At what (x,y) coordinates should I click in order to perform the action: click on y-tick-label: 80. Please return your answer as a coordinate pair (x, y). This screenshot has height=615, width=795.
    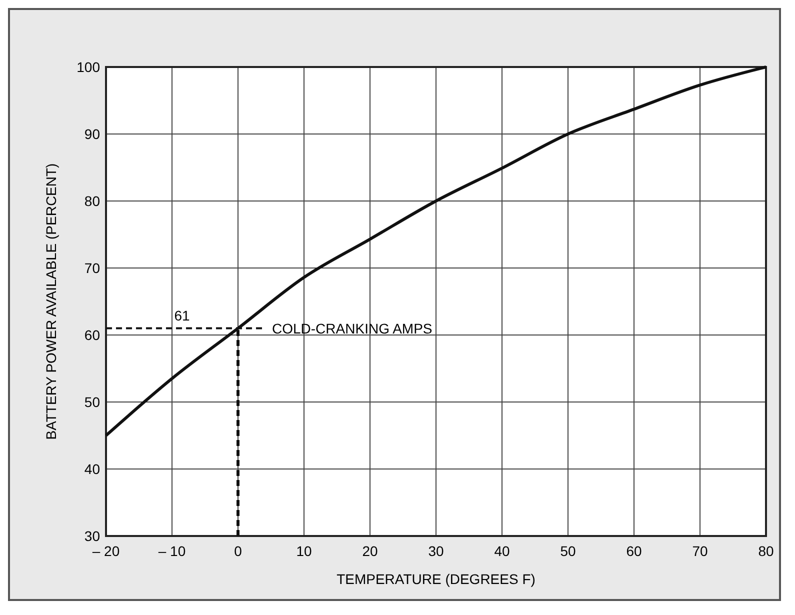
    Looking at the image, I should click on (92, 201).